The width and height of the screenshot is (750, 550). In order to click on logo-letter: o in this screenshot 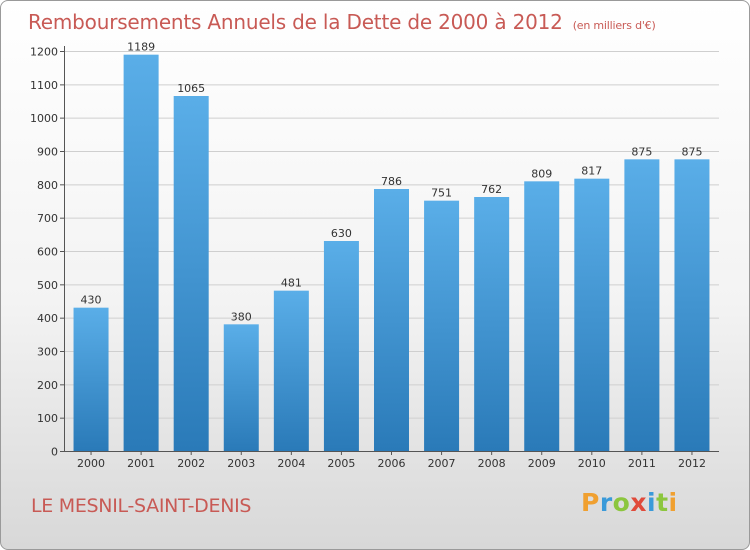, I will do `click(621, 502)`.